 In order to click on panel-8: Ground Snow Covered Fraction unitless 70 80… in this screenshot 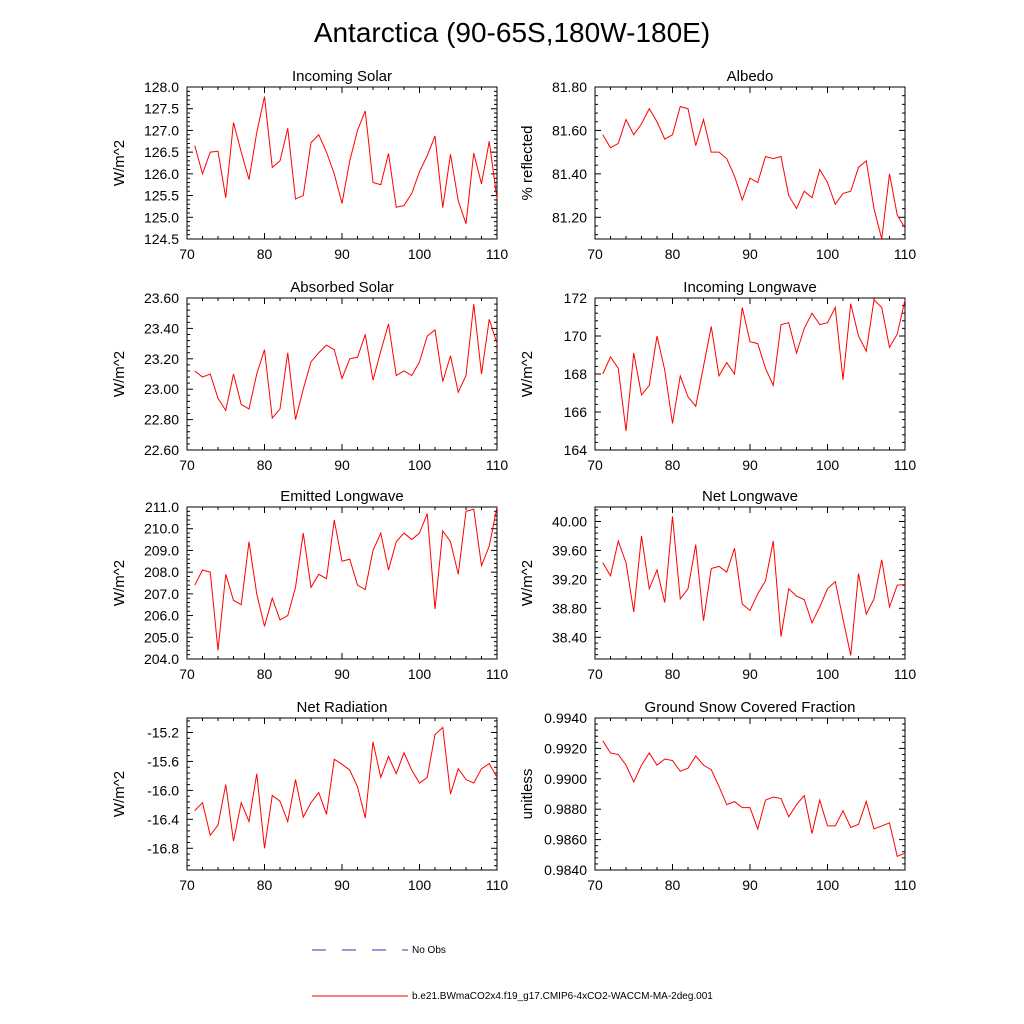, I will do `click(717, 796)`.